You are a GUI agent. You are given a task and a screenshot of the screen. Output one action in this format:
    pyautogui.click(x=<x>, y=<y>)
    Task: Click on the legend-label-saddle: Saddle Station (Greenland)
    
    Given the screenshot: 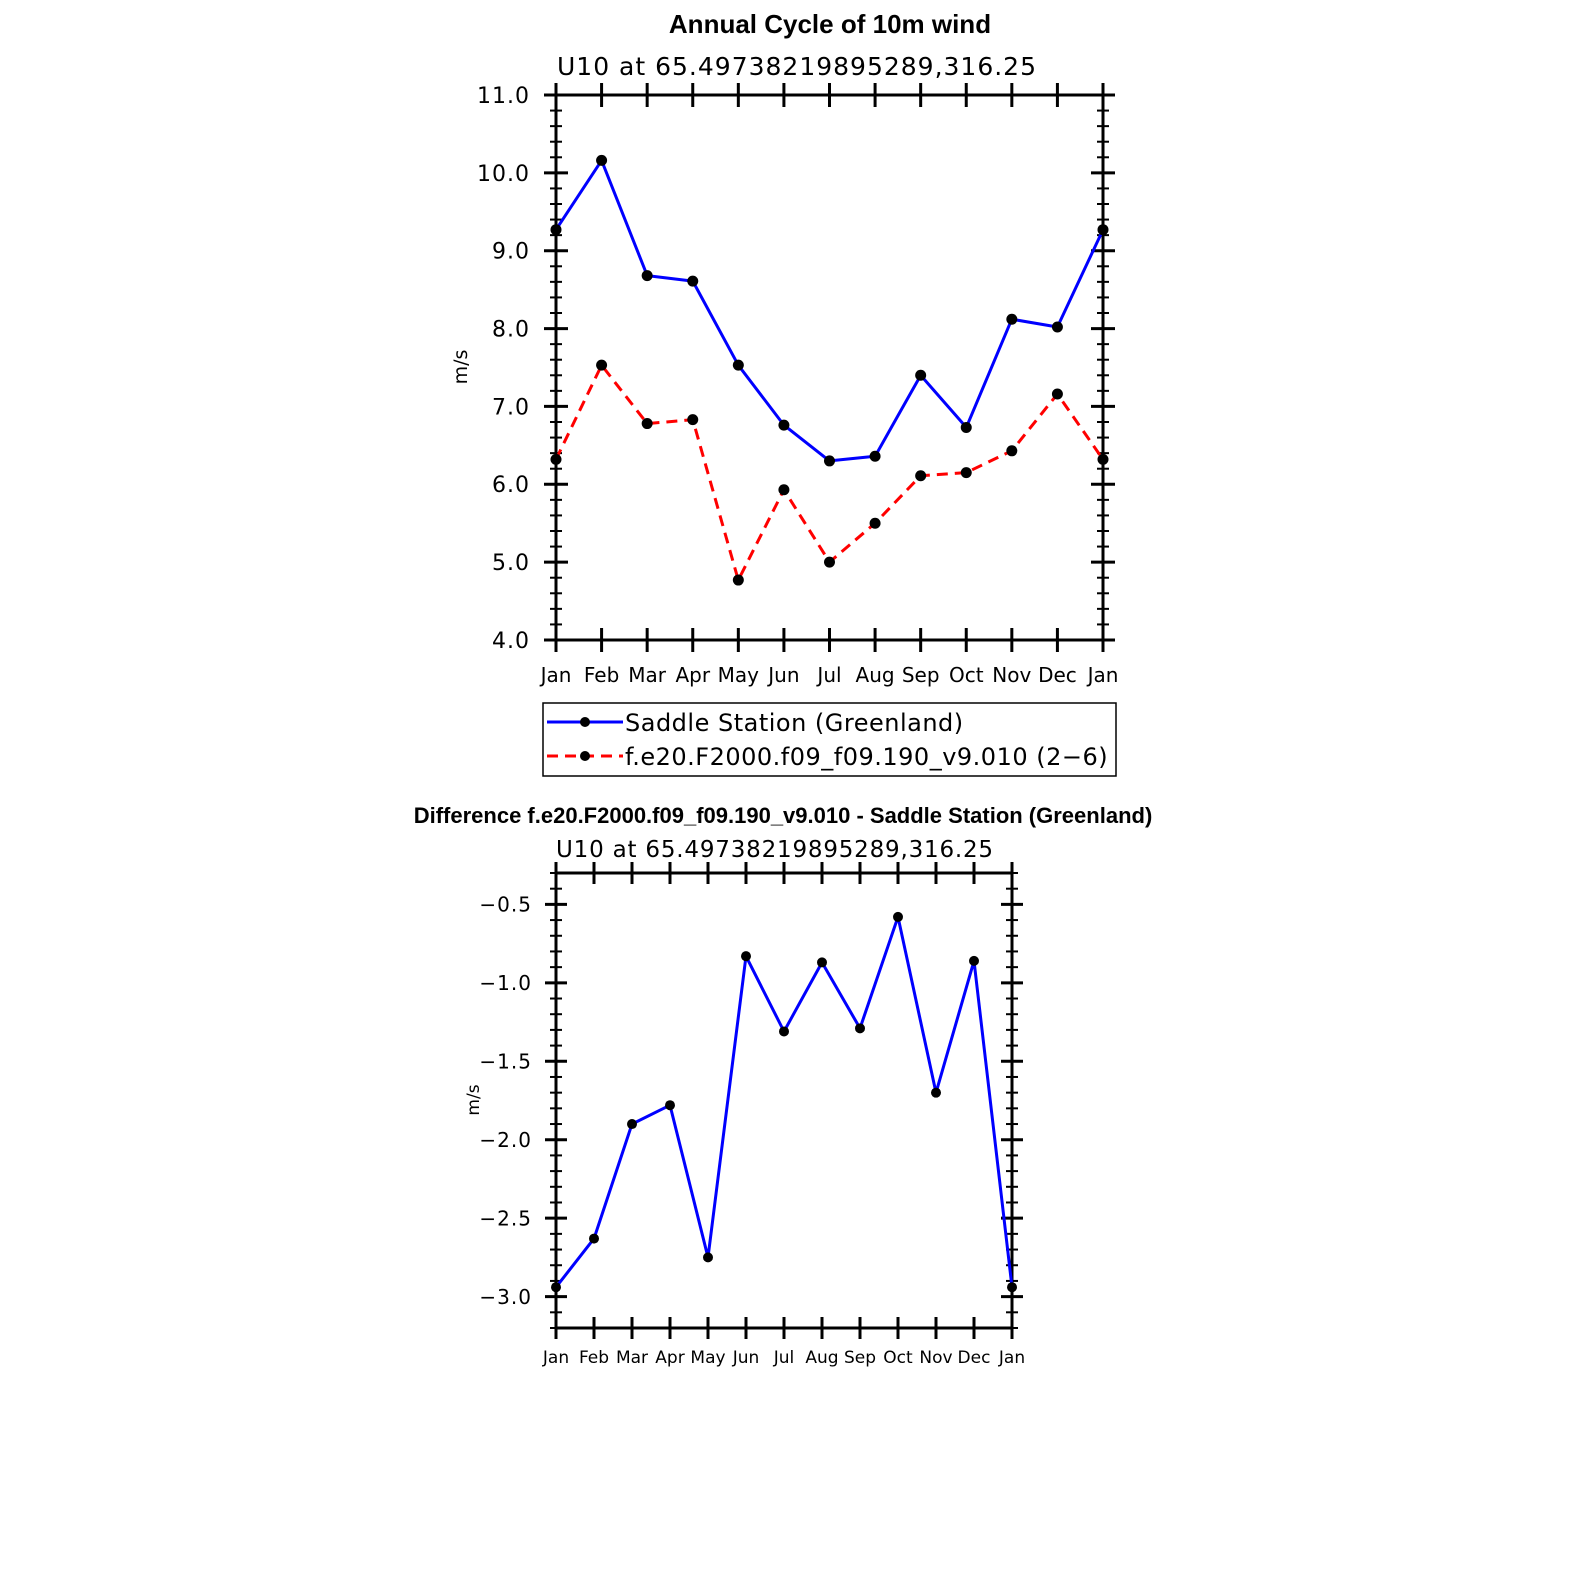 What is the action you would take?
    pyautogui.click(x=794, y=723)
    